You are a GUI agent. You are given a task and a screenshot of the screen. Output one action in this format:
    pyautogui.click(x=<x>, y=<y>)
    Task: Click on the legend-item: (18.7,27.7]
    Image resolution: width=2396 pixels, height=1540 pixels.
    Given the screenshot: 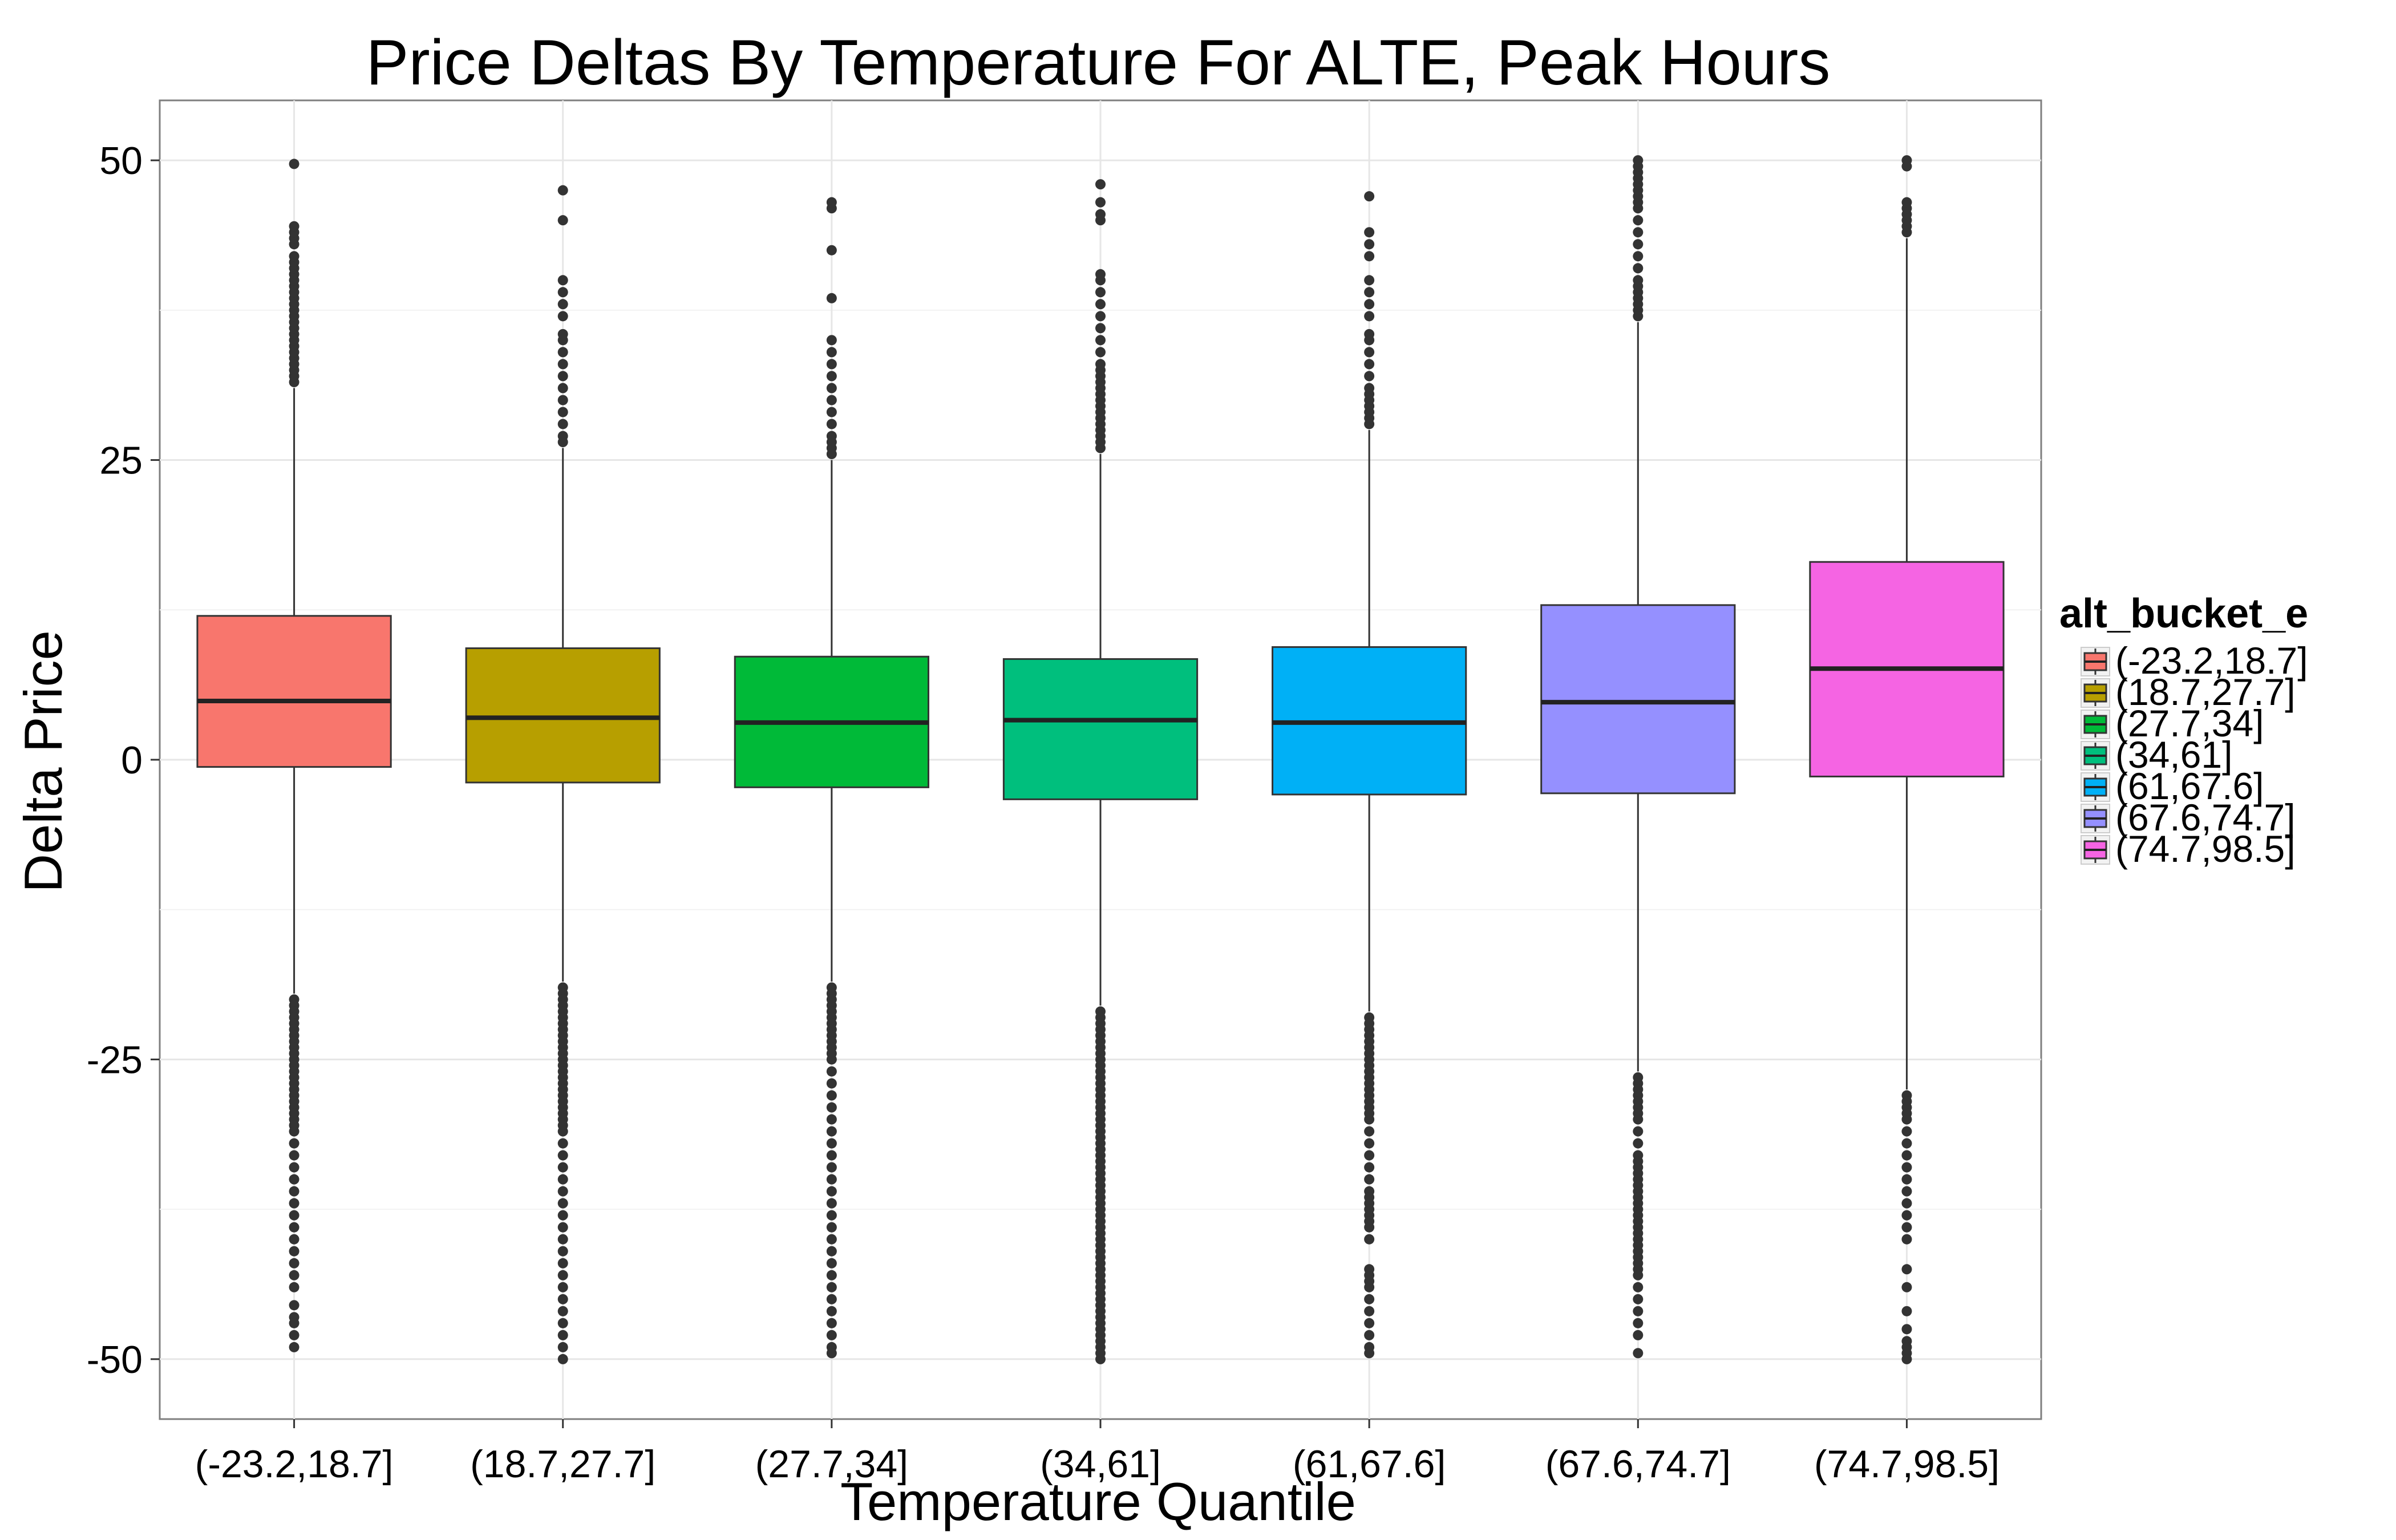 What is the action you would take?
    pyautogui.click(x=2188, y=692)
    